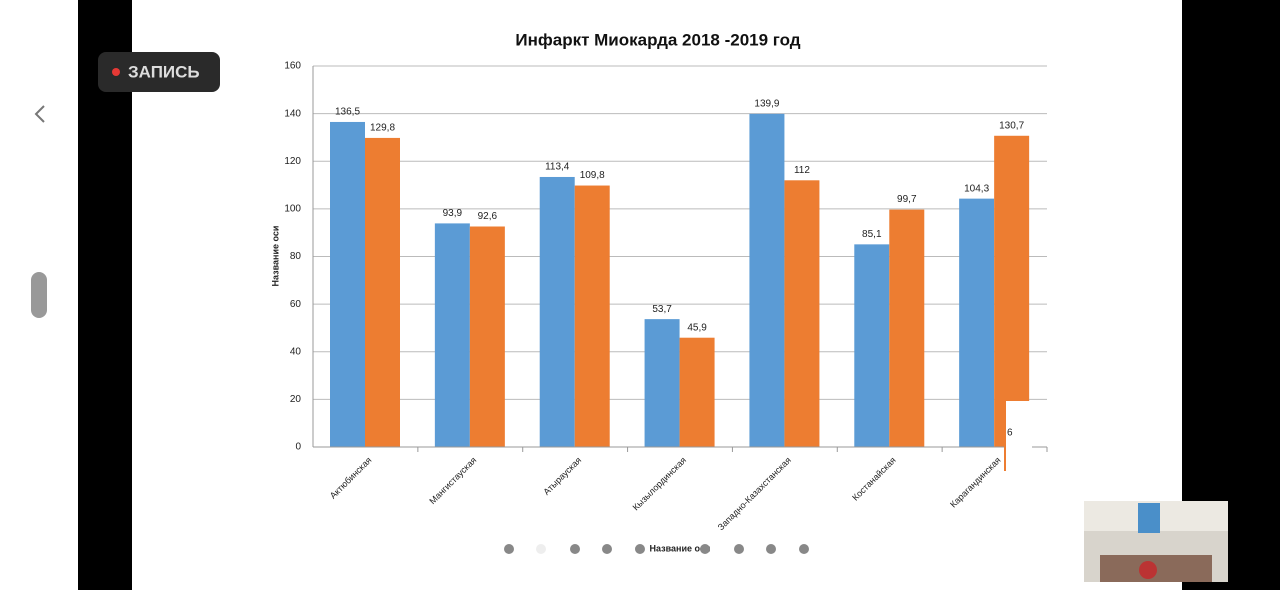 This screenshot has width=1280, height=590. Describe the element at coordinates (657, 39) in the screenshot. I see `chart-title: Инфаркт Миокарда 2018 -2019 год` at that location.